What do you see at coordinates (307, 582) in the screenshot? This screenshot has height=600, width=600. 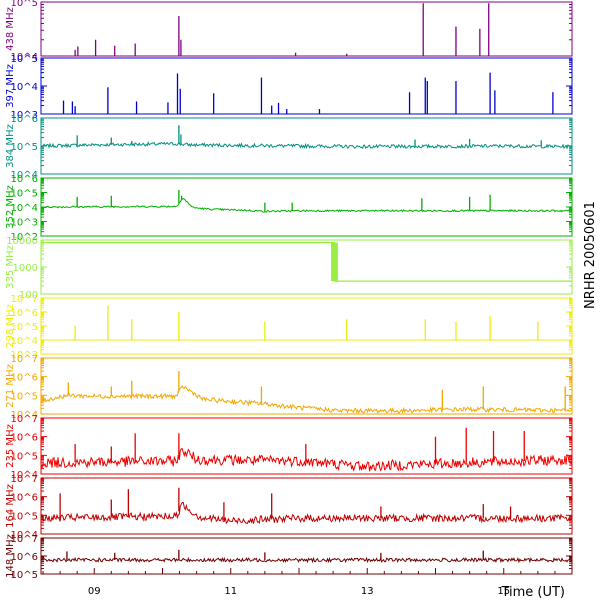 I see `time-axis: 09 11 13 15` at bounding box center [307, 582].